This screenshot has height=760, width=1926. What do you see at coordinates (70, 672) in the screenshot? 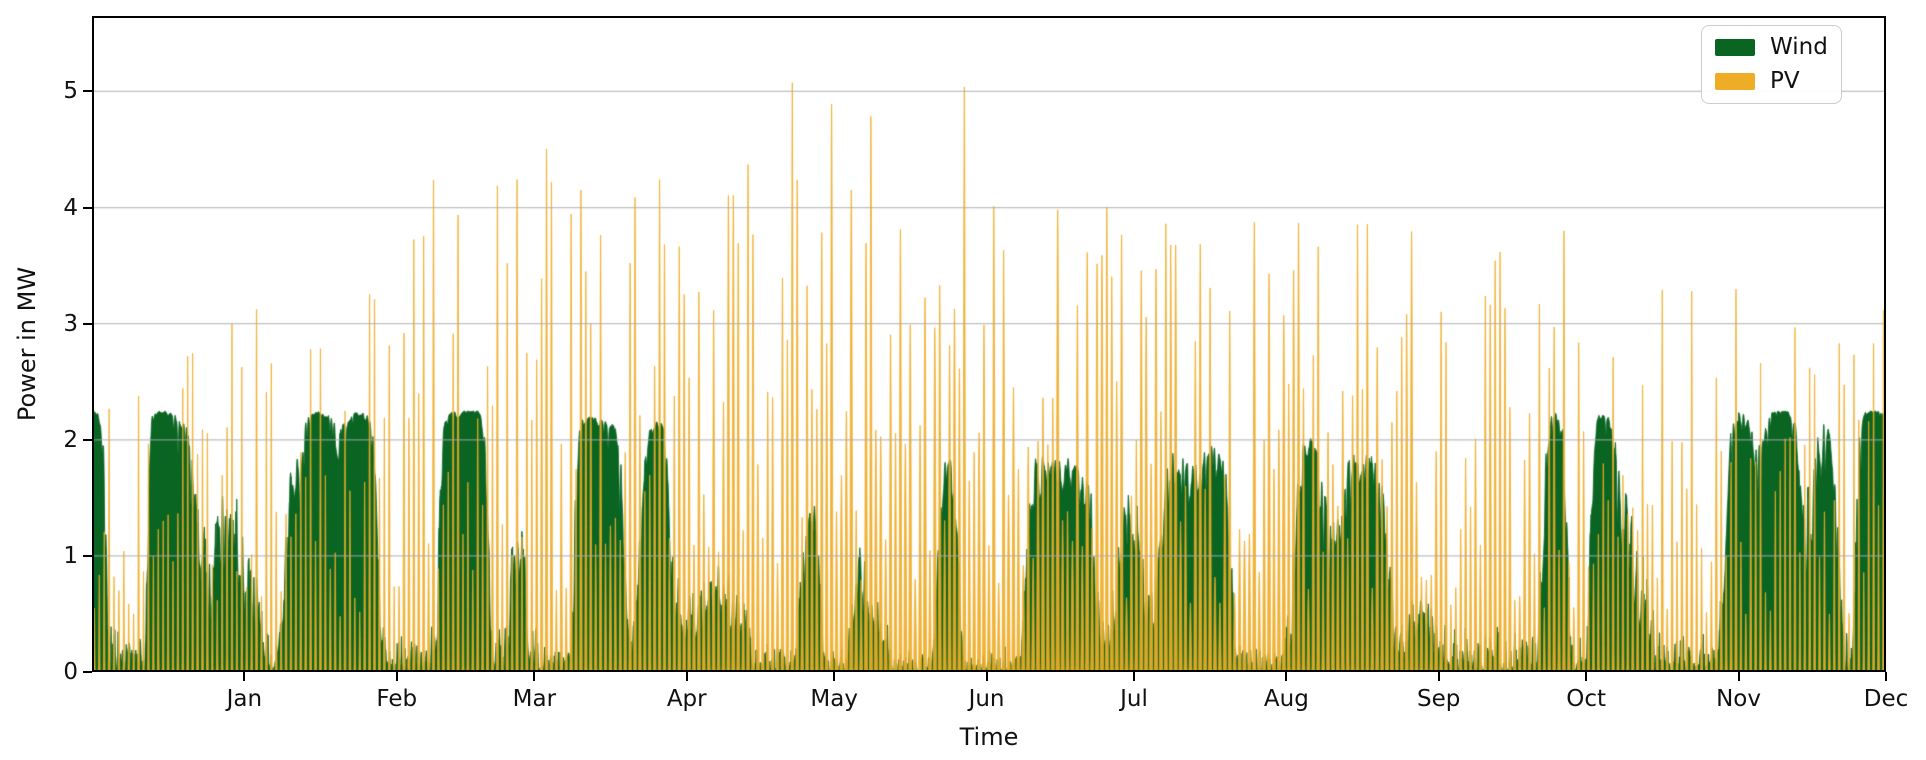
I see `y-tick-label: 0` at bounding box center [70, 672].